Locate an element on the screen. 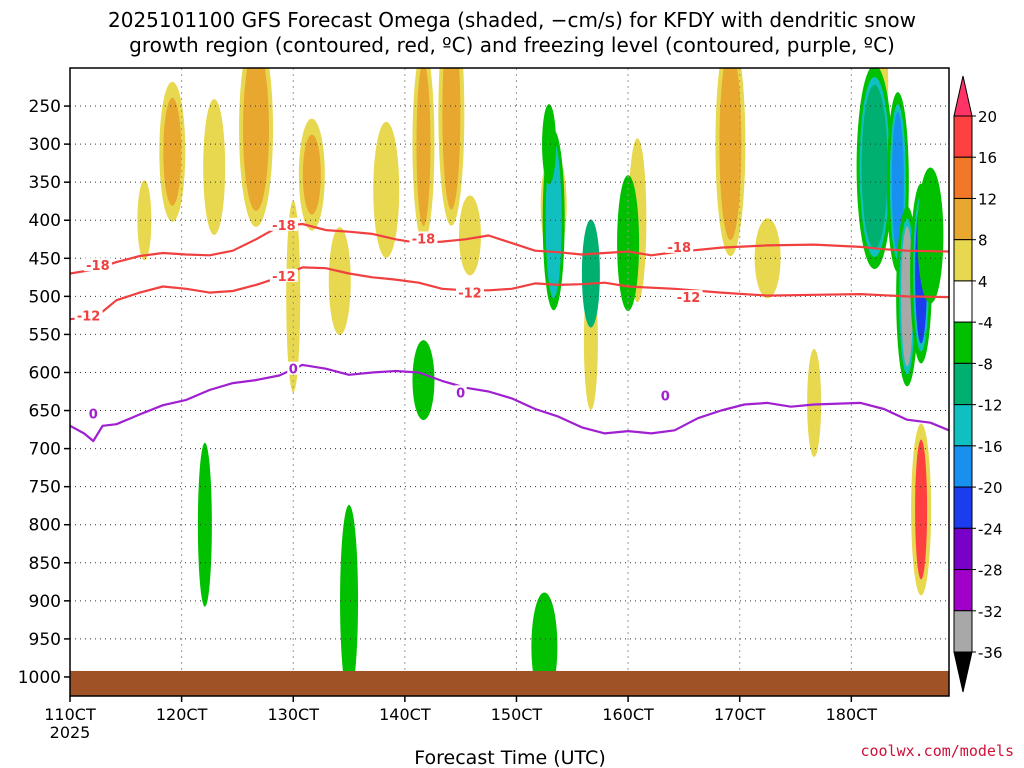 This screenshot has width=1024, height=768. contour-label-1-0: -12 is located at coordinates (89, 316).